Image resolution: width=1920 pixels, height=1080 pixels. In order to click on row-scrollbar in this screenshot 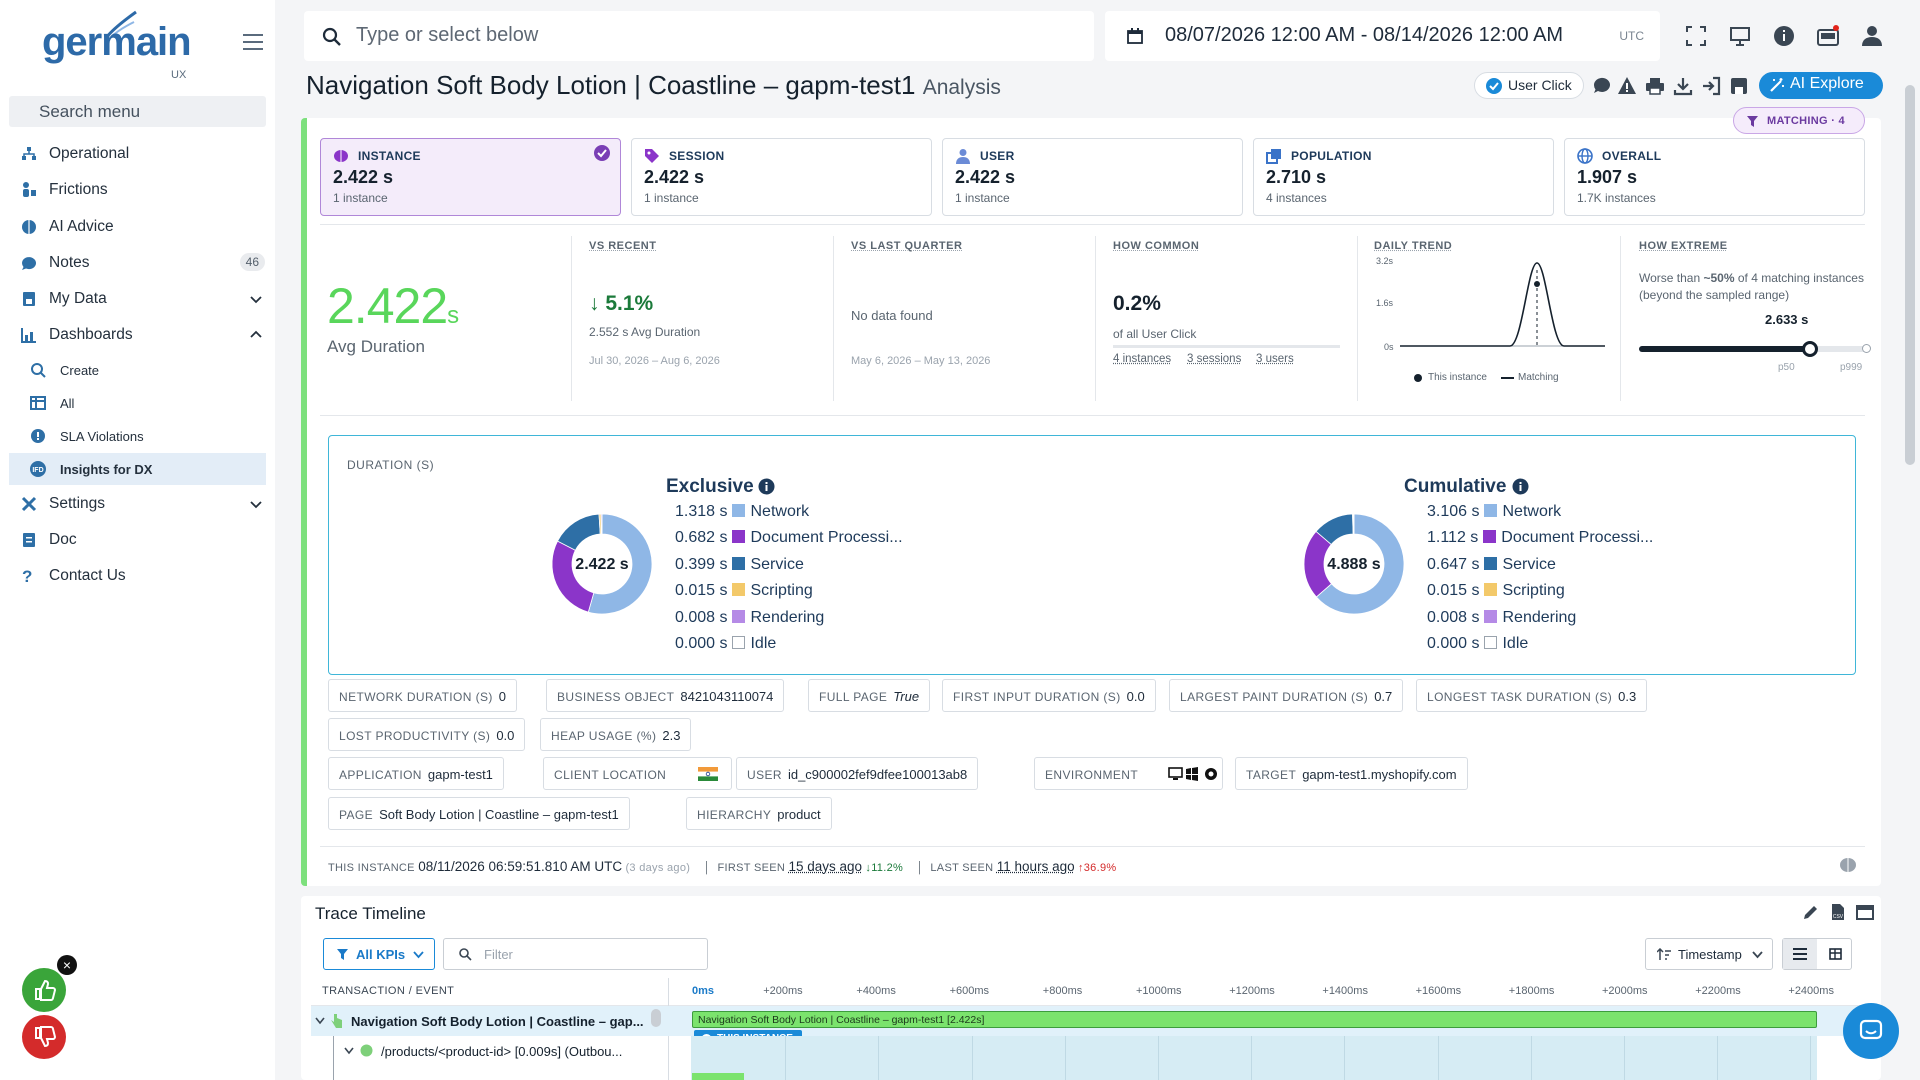, I will do `click(656, 1018)`.